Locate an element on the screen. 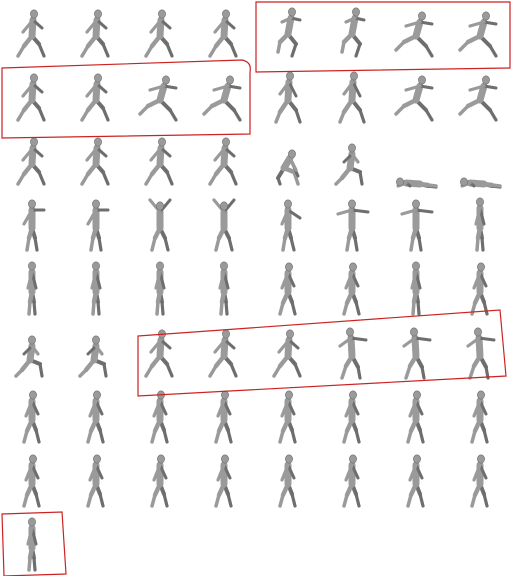 The image size is (512, 576). highlight-box-group-last-frame is located at coordinates (34, 543).